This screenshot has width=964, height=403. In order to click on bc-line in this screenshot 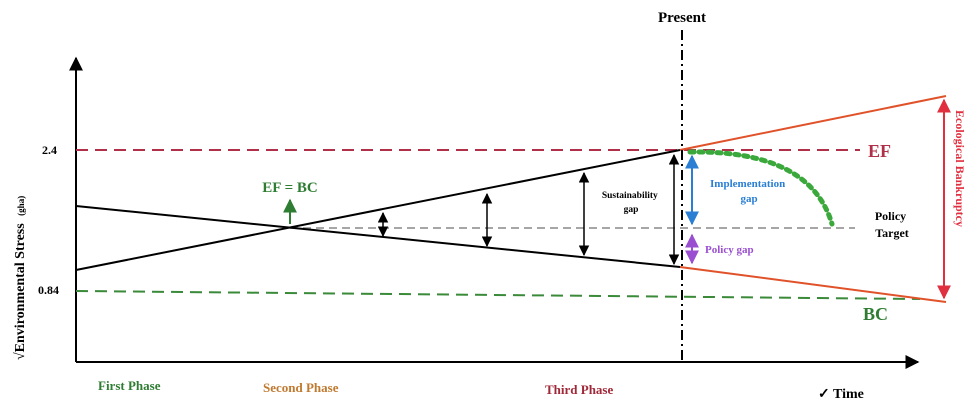, I will do `click(498, 295)`.